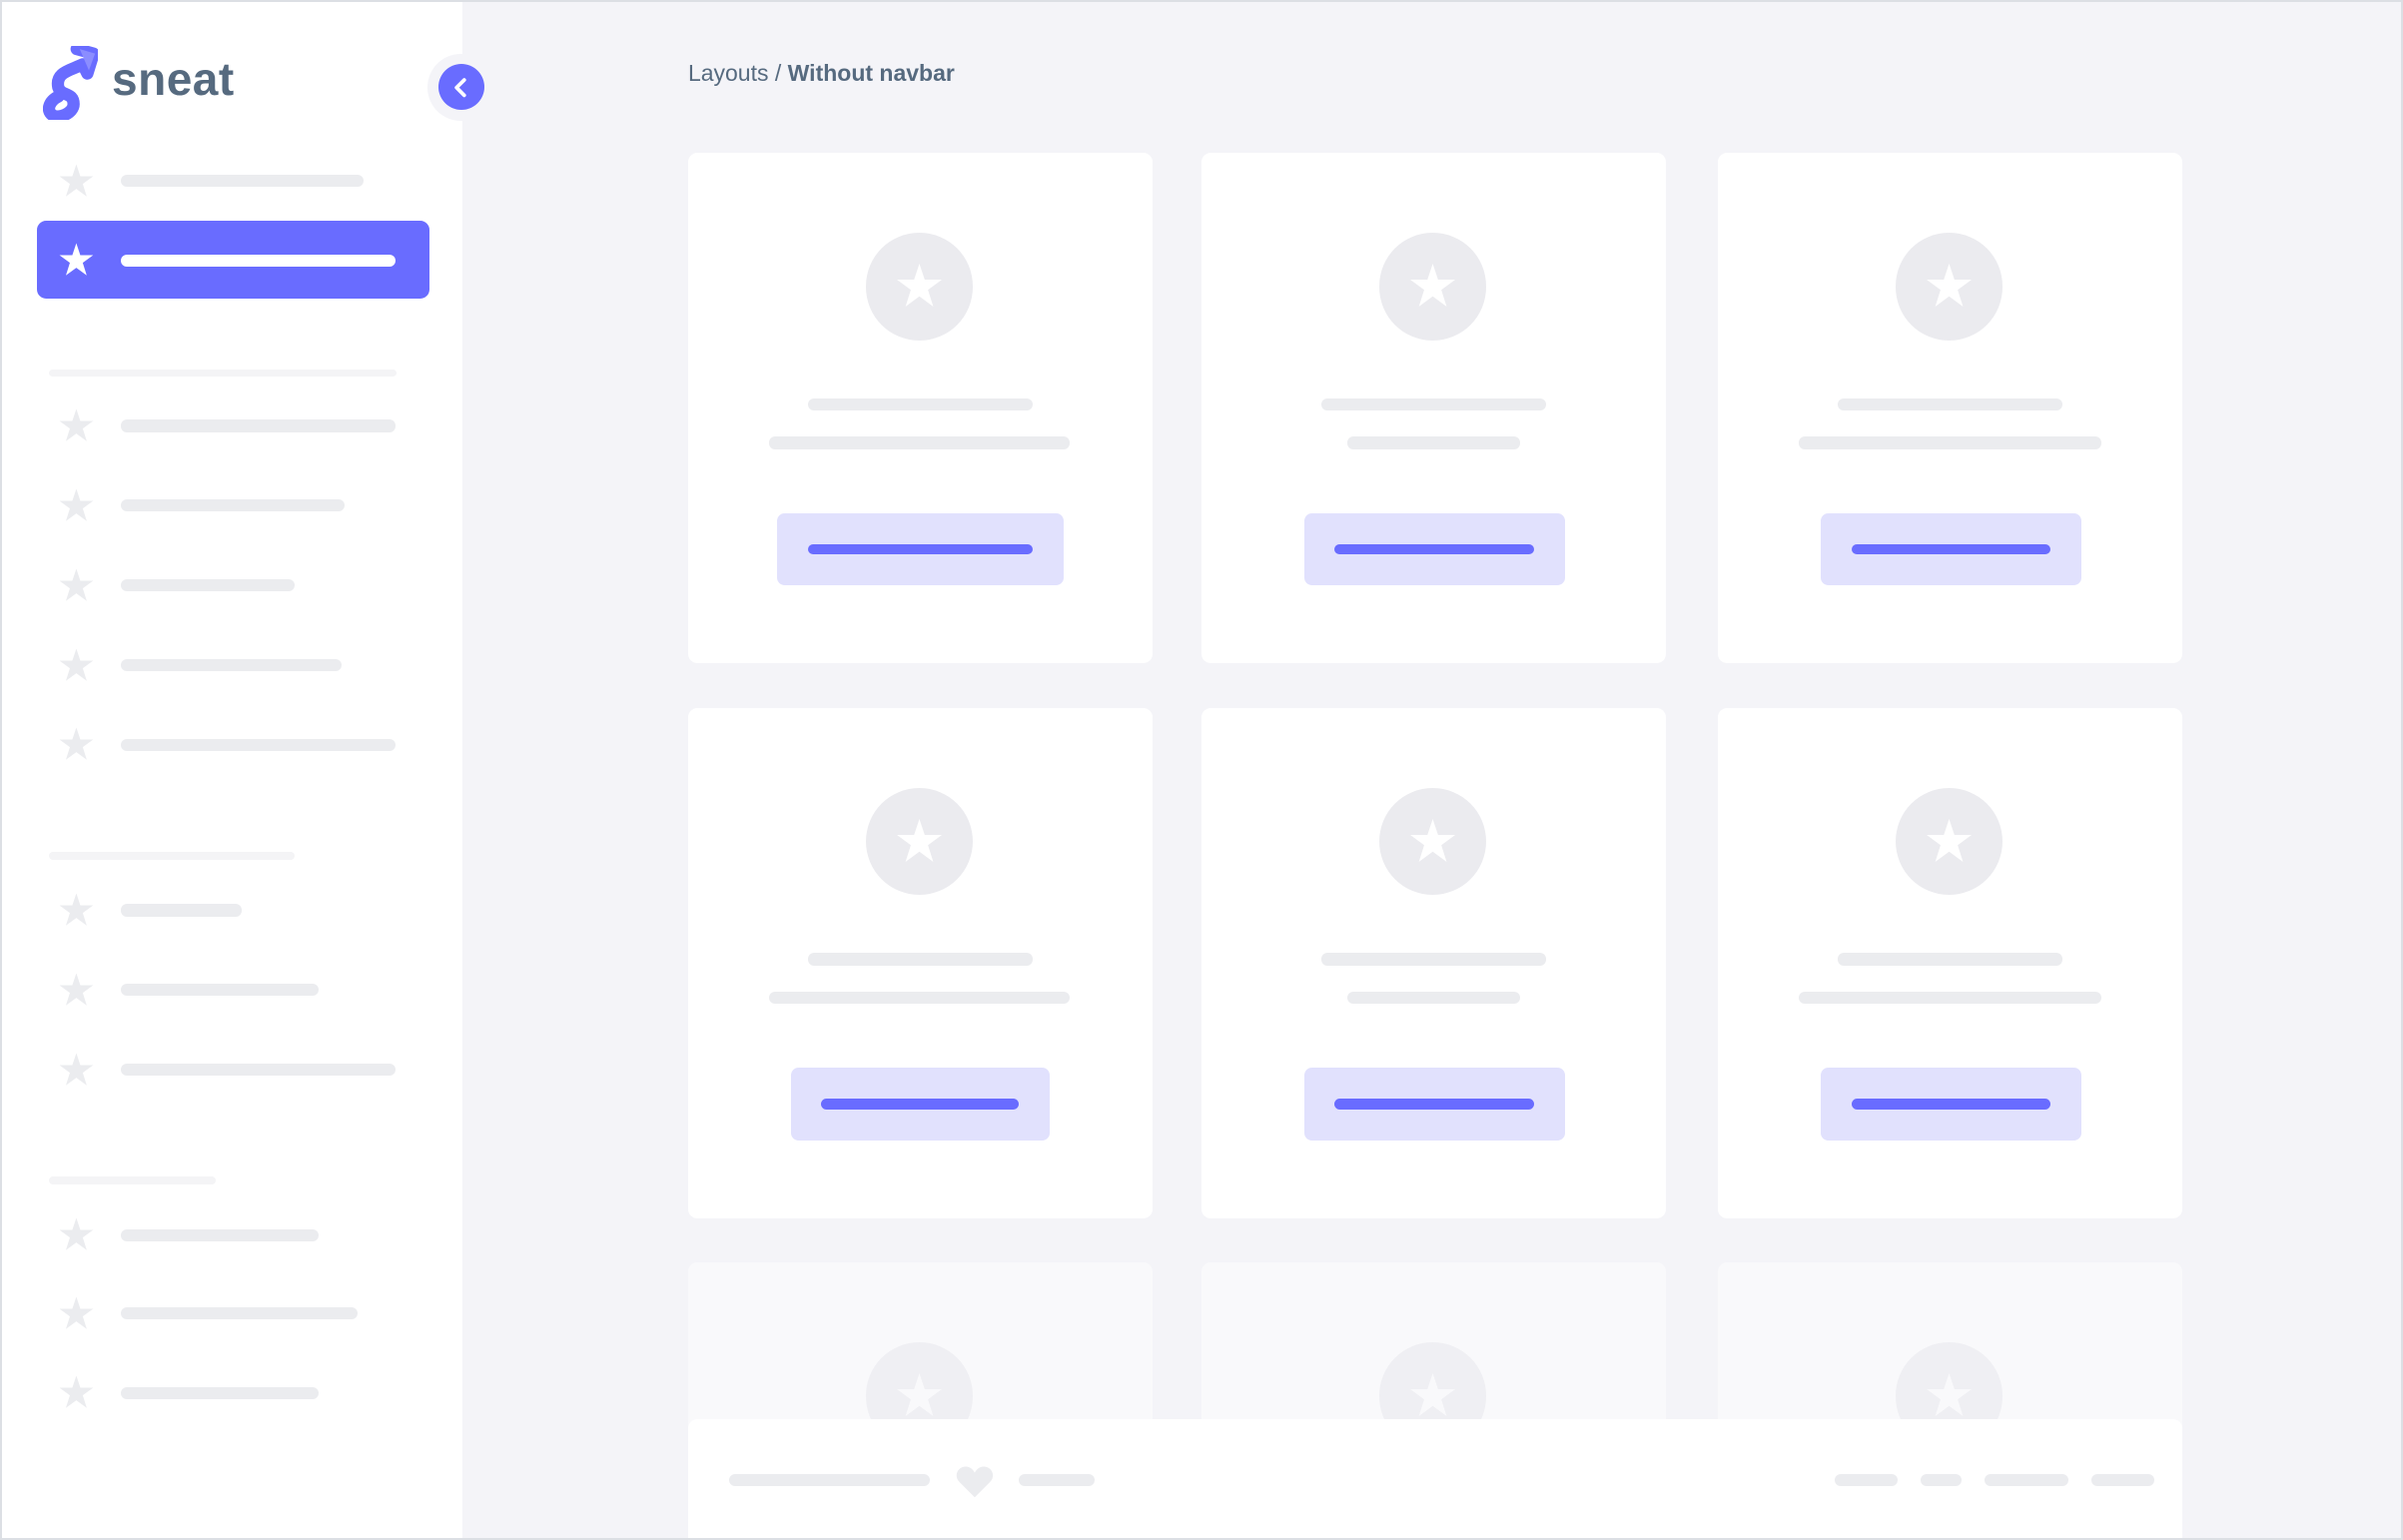  Describe the element at coordinates (830, 1480) in the screenshot. I see `footer-text-skeleton` at that location.